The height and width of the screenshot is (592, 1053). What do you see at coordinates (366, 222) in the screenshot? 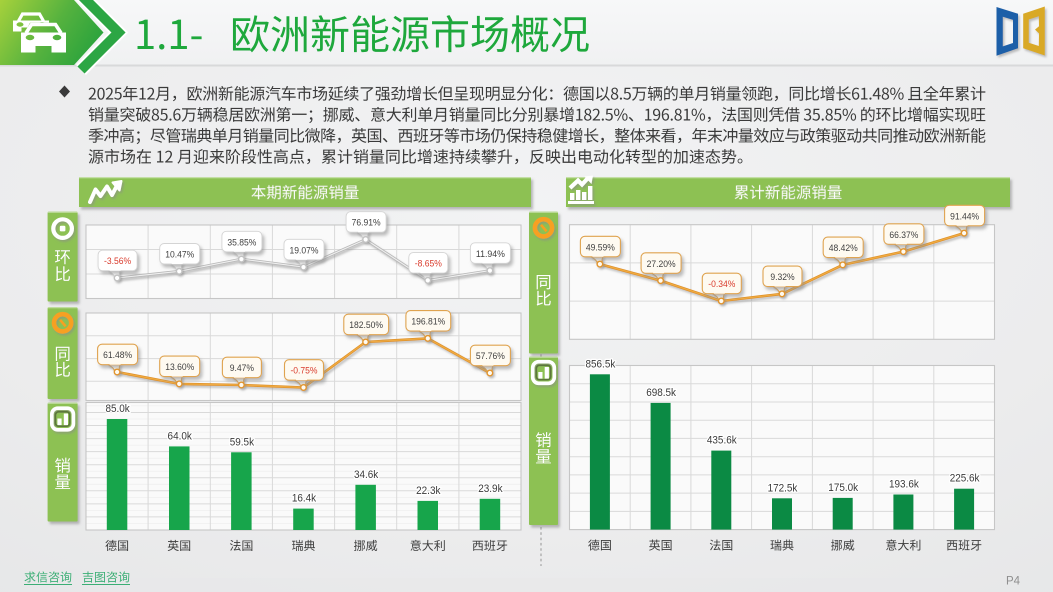
I see `svg-text: 76.91%` at bounding box center [366, 222].